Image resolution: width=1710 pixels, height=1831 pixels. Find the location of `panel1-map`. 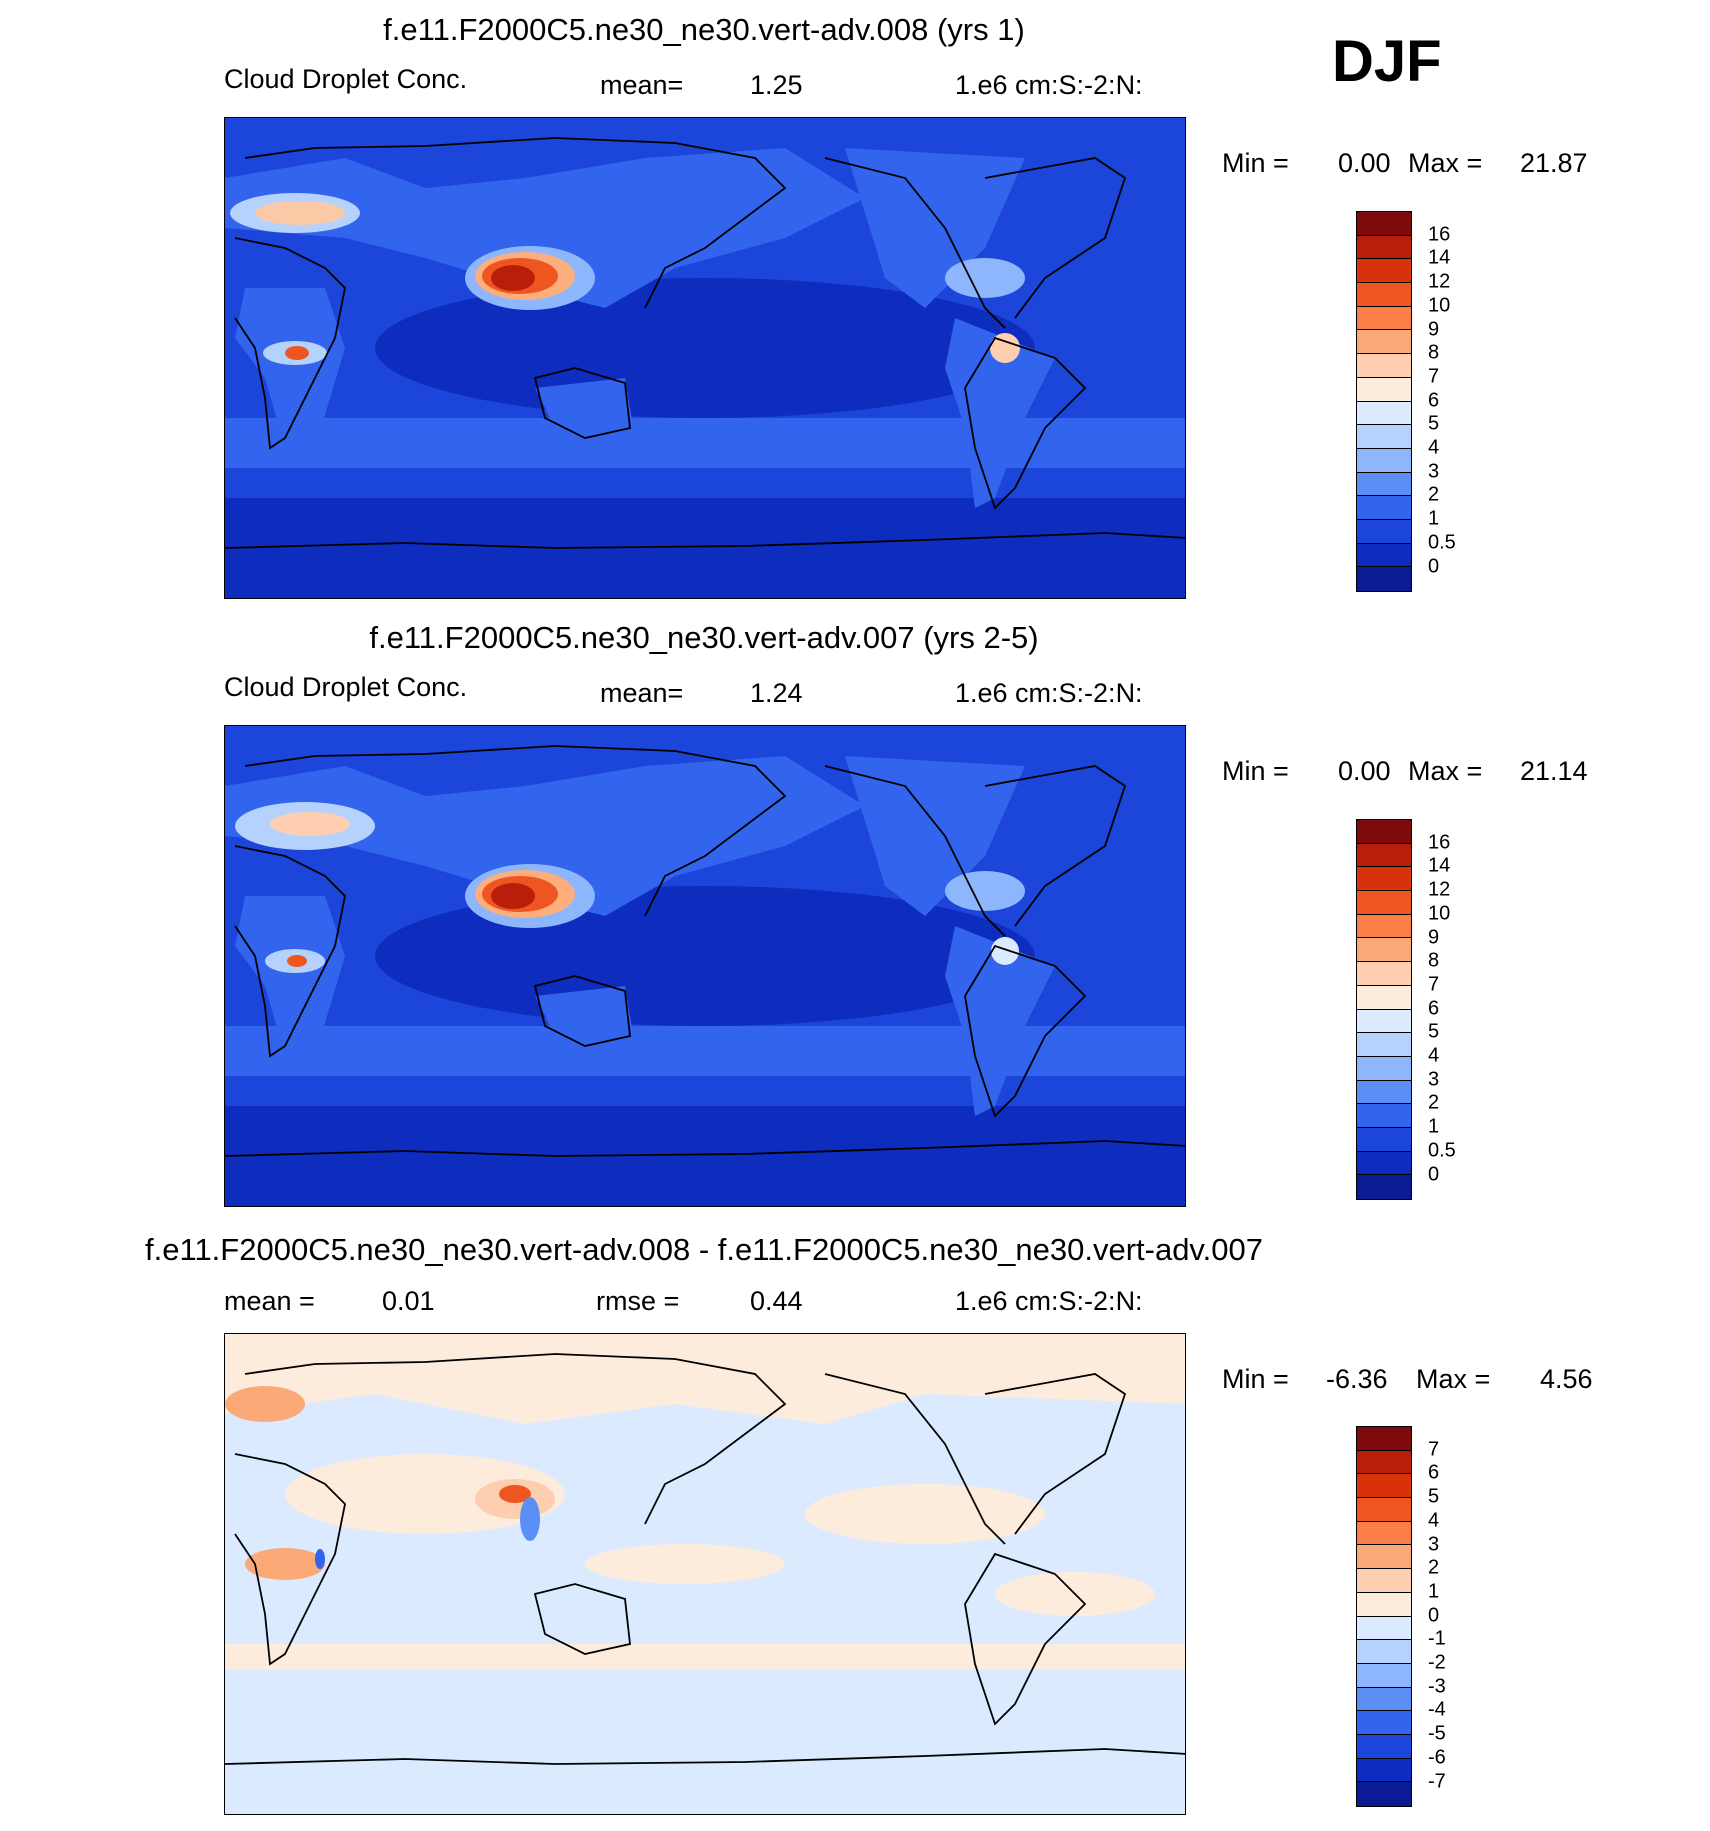

panel1-map is located at coordinates (705, 358).